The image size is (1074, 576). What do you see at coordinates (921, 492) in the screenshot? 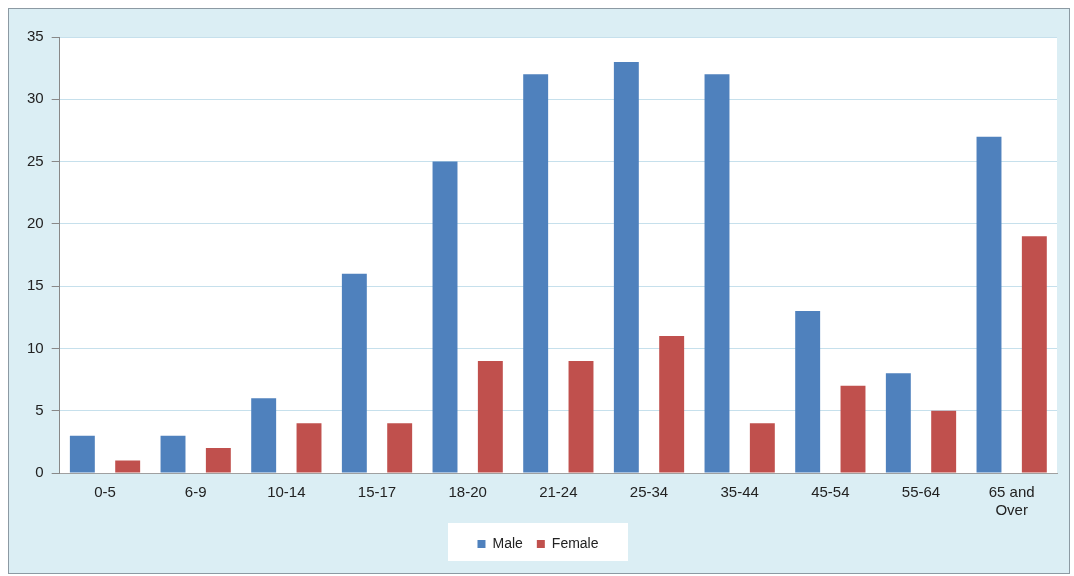
I see `x-tick-label: 55-64` at bounding box center [921, 492].